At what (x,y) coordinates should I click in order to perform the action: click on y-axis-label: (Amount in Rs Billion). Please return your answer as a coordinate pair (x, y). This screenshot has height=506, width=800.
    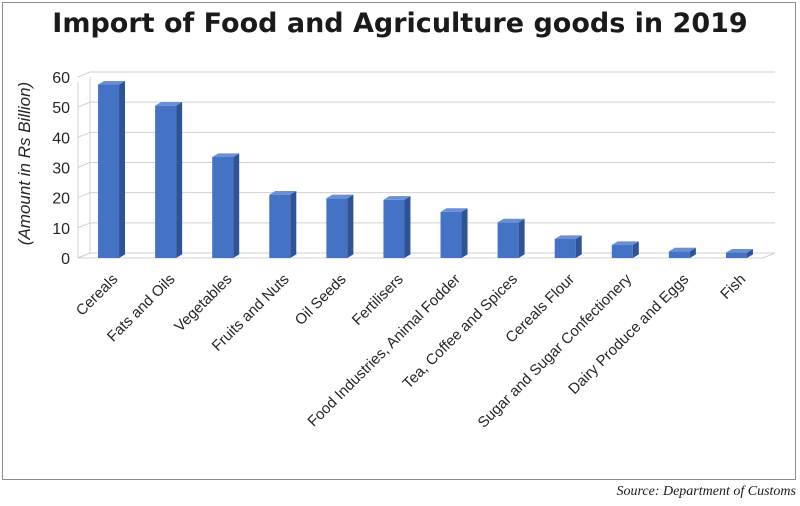
    Looking at the image, I should click on (24, 163).